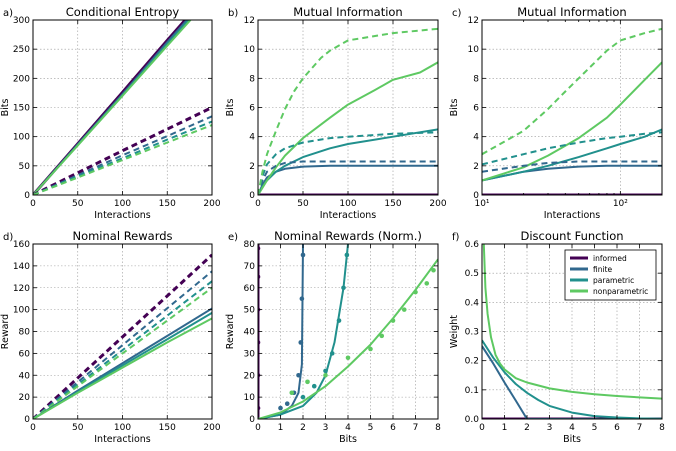  What do you see at coordinates (437, 204) in the screenshot?
I see `panel-2-xtick-label-4: 200` at bounding box center [437, 204].